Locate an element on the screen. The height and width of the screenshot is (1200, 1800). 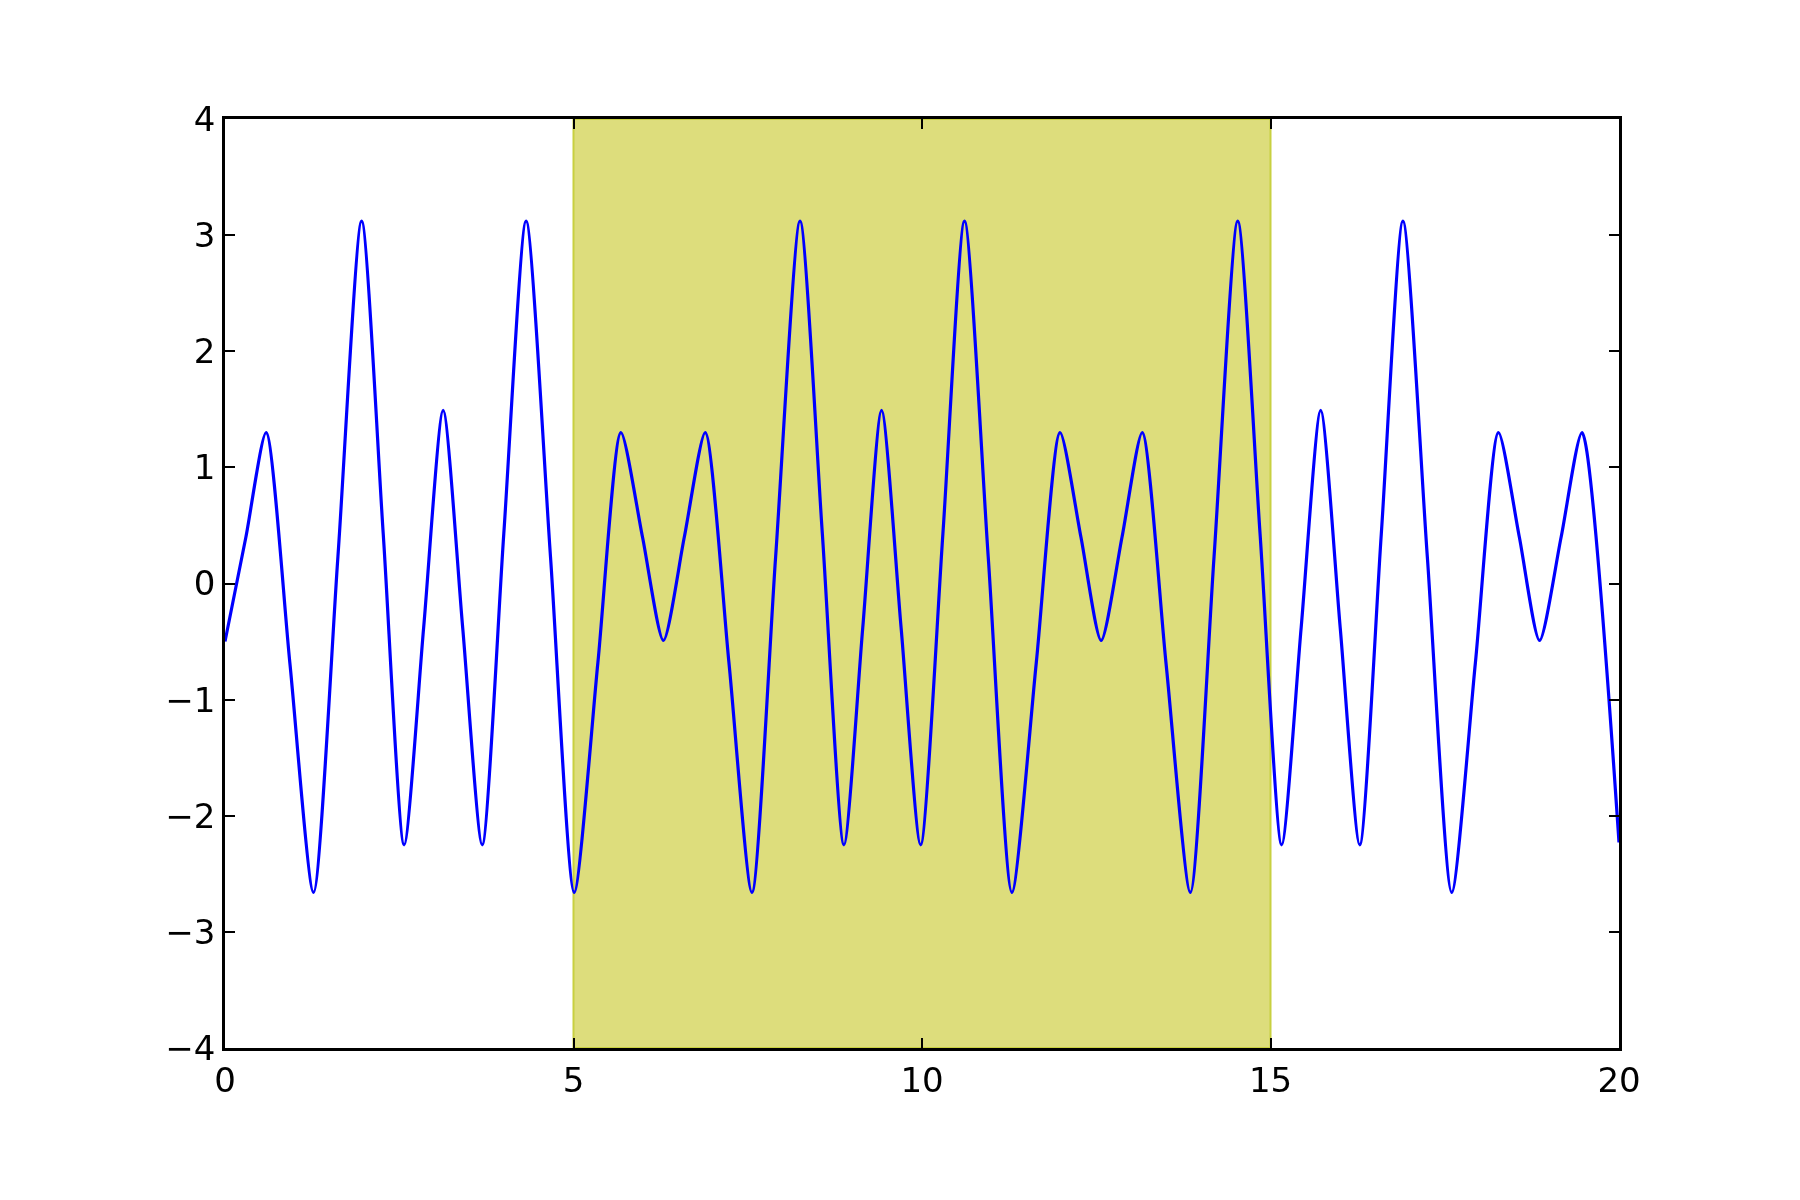
y-tick-label: −1 is located at coordinates (190, 699).